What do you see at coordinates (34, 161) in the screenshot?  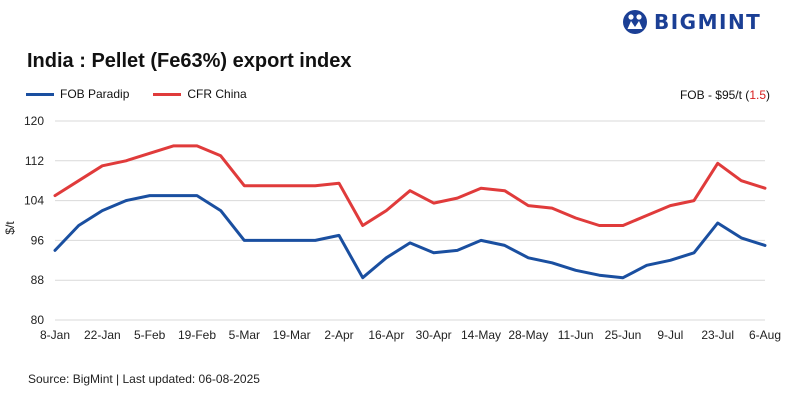 I see `y-tick-label: 112` at bounding box center [34, 161].